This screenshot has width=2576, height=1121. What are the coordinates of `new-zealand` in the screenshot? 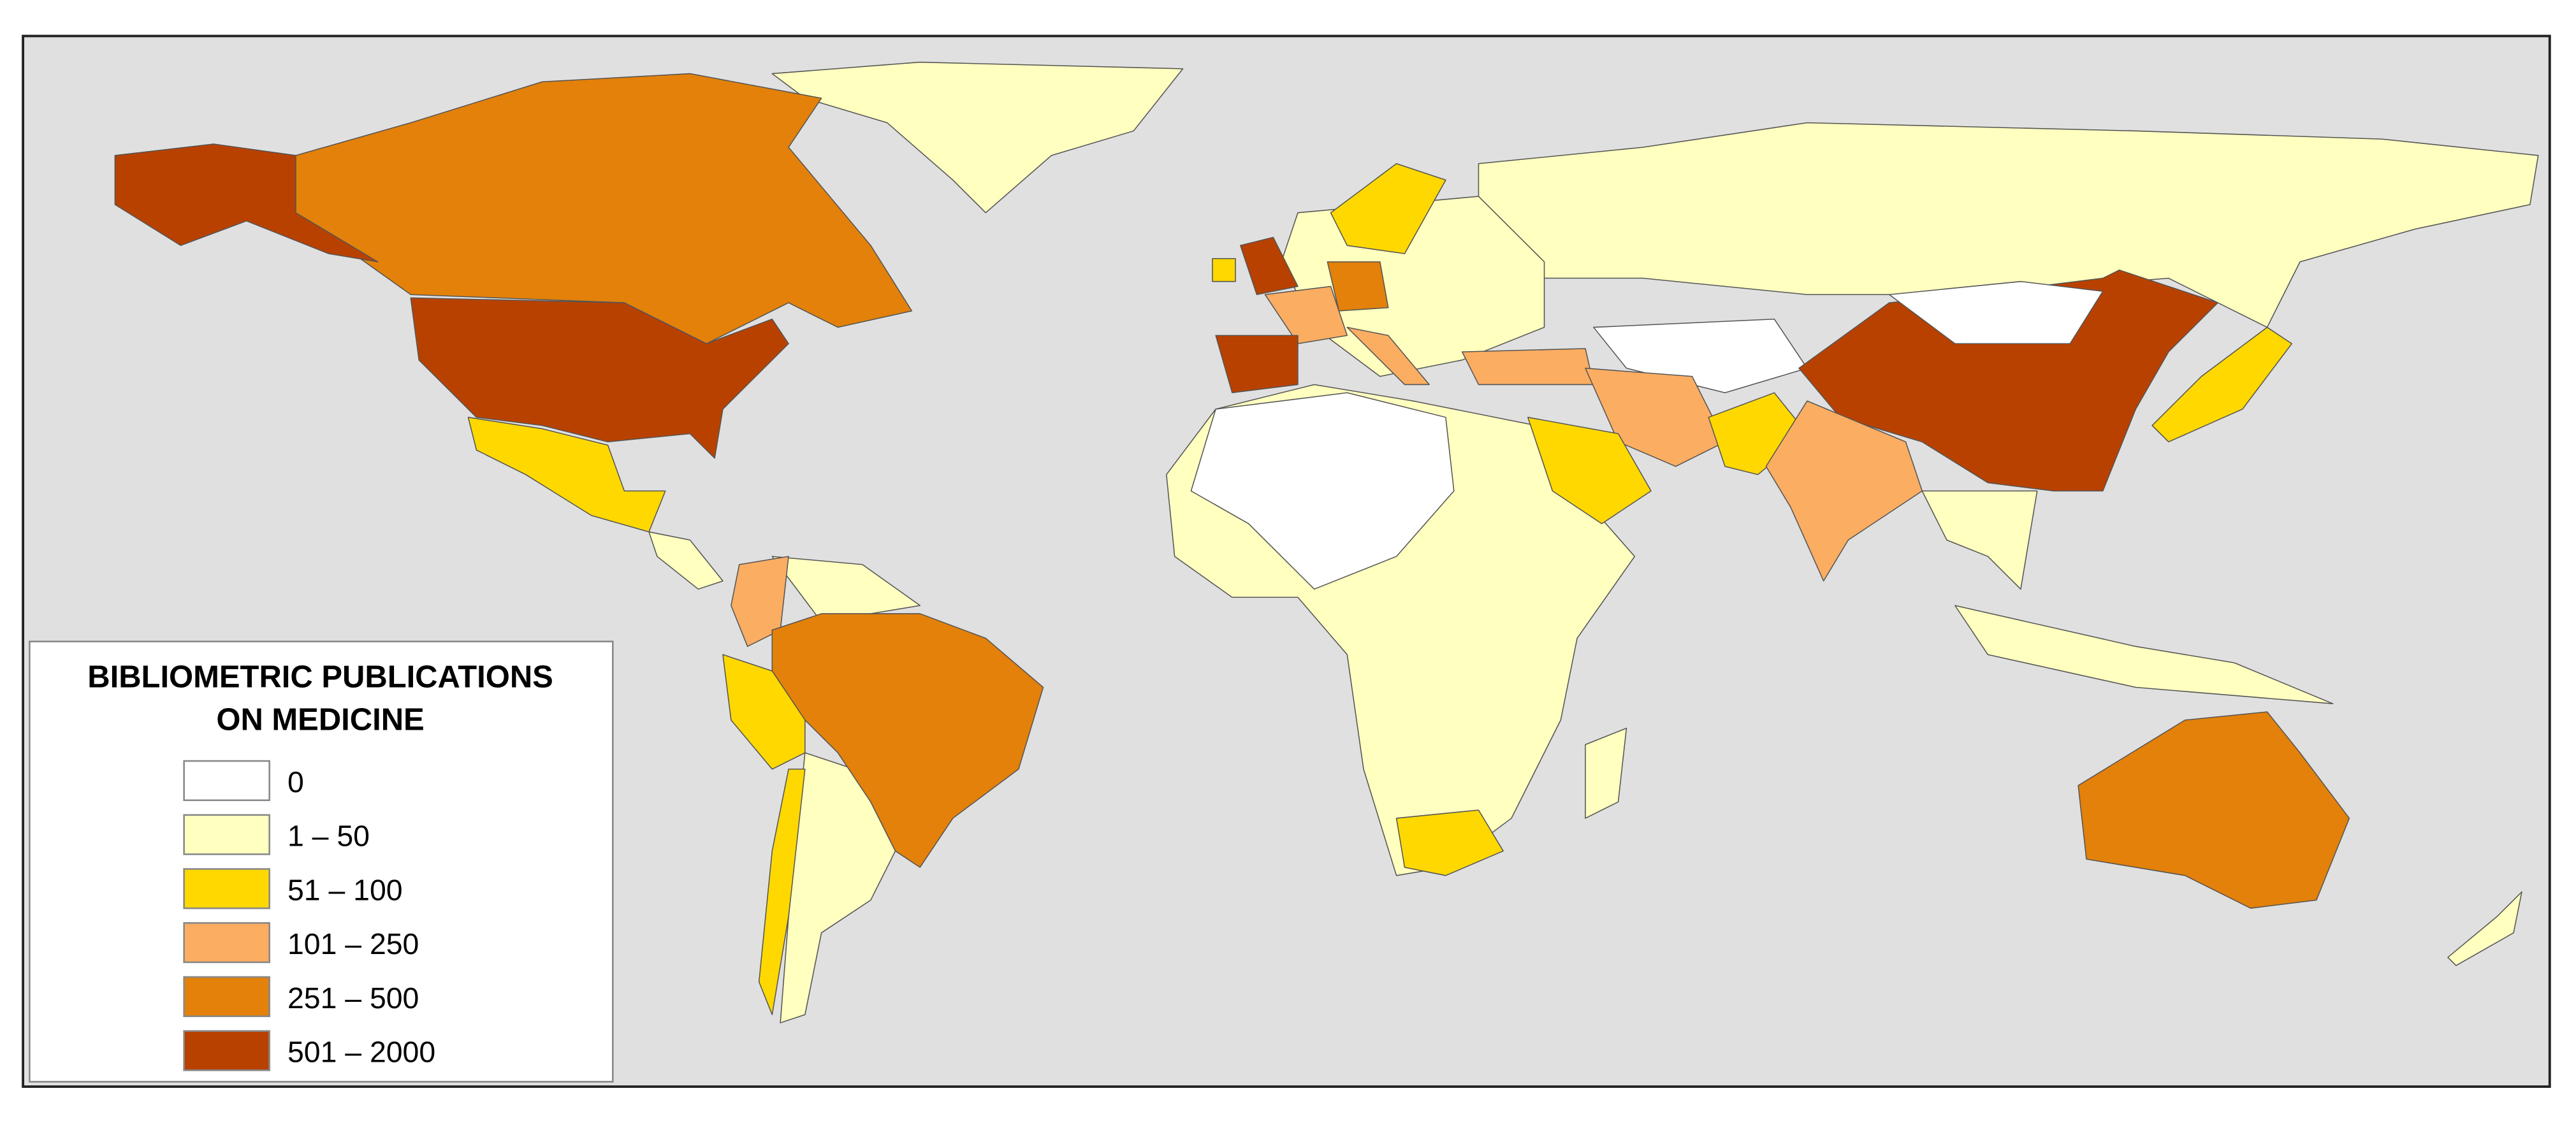 It's located at (2484, 929).